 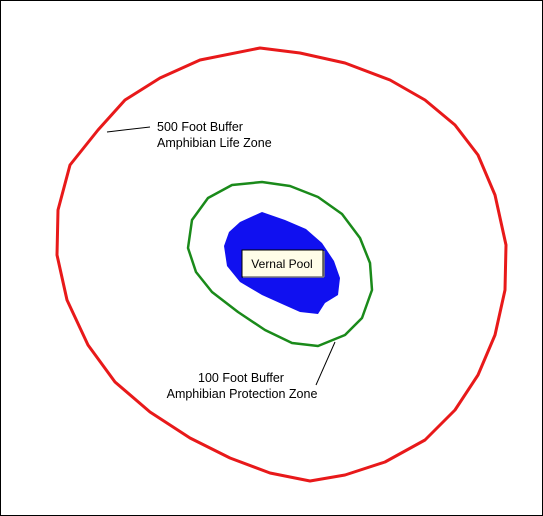 What do you see at coordinates (200, 127) in the screenshot?
I see `outer-buffer-label-line1: 500 Foot Buffer` at bounding box center [200, 127].